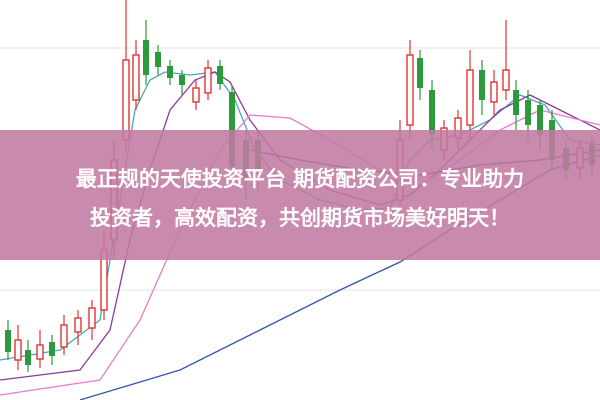 The image size is (600, 400). I want to click on banner-line: 投资者，高效配资，共创期货市场美好明天！, so click(300, 218).